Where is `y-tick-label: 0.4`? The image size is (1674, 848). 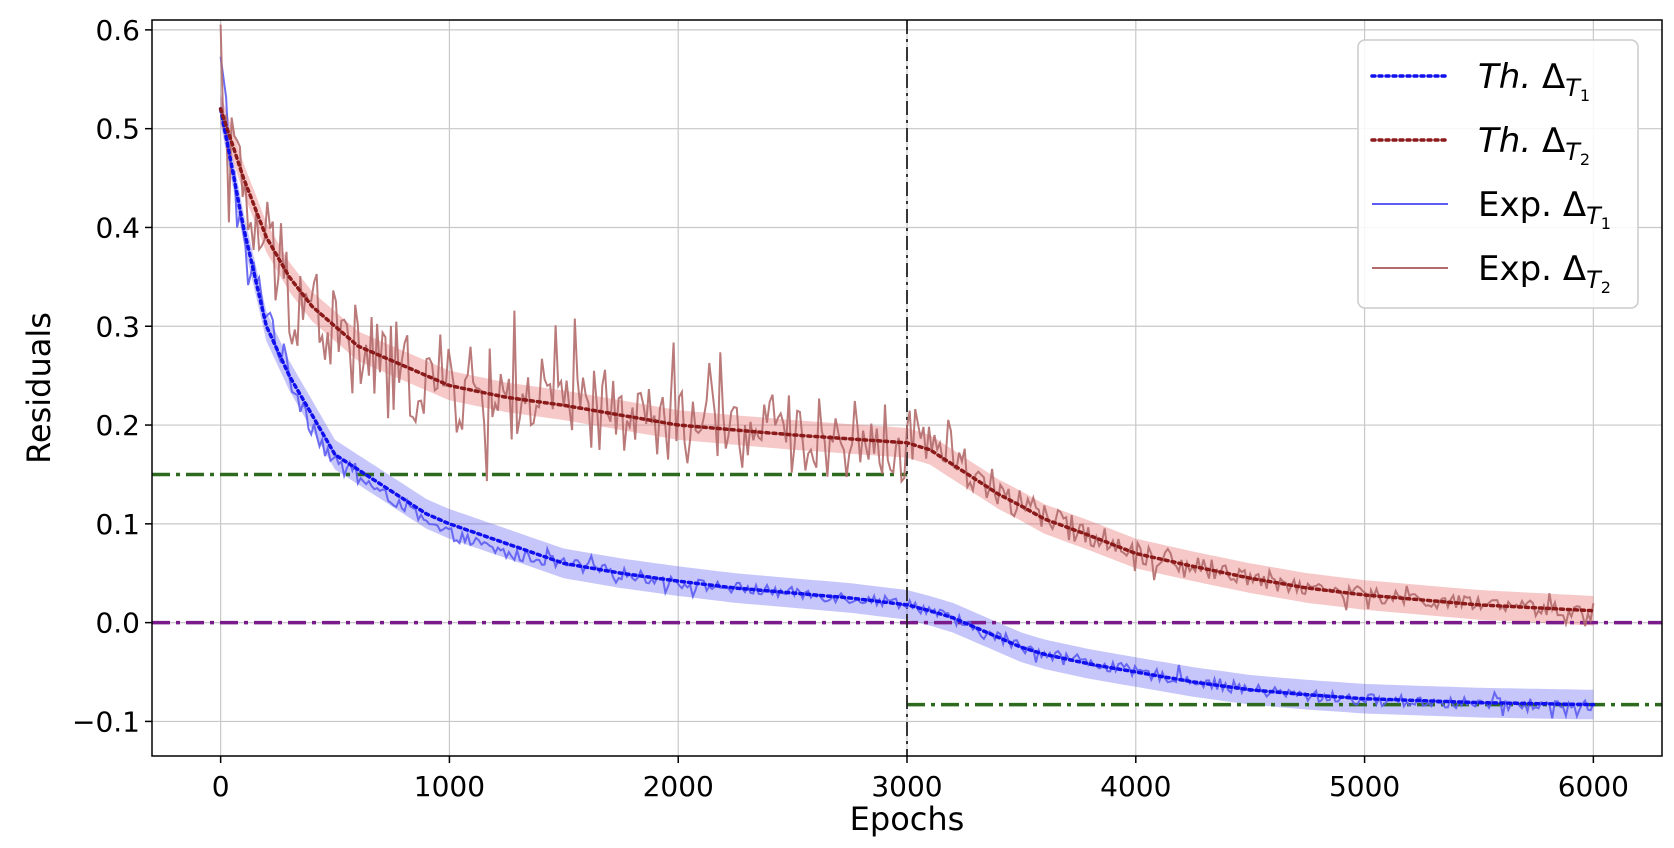
y-tick-label: 0.4 is located at coordinates (117, 227).